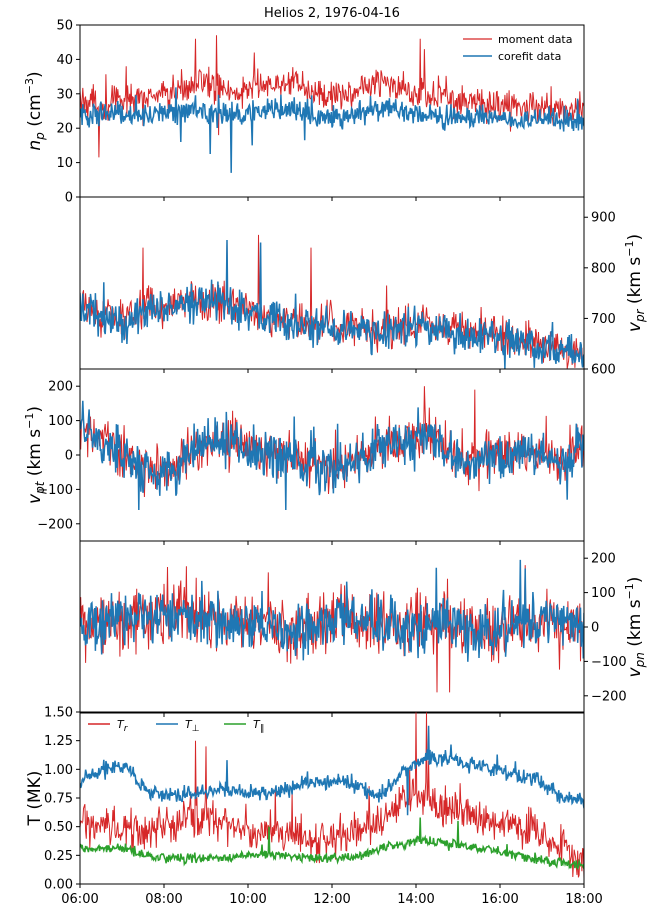 This screenshot has width=664, height=913. What do you see at coordinates (163, 899) in the screenshot?
I see `x-tick-label: 08:00` at bounding box center [163, 899].